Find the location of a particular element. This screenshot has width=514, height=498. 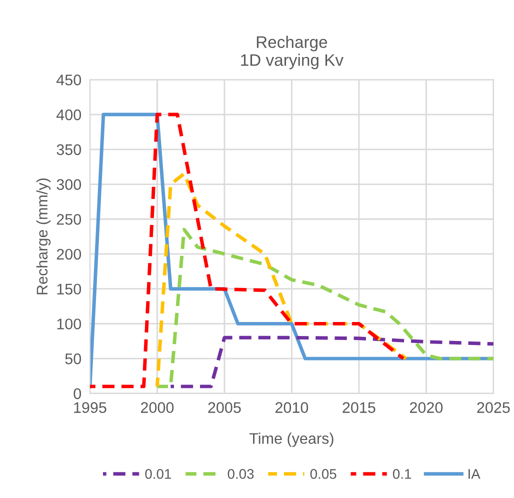

y-tick-label: 450 is located at coordinates (69, 80).